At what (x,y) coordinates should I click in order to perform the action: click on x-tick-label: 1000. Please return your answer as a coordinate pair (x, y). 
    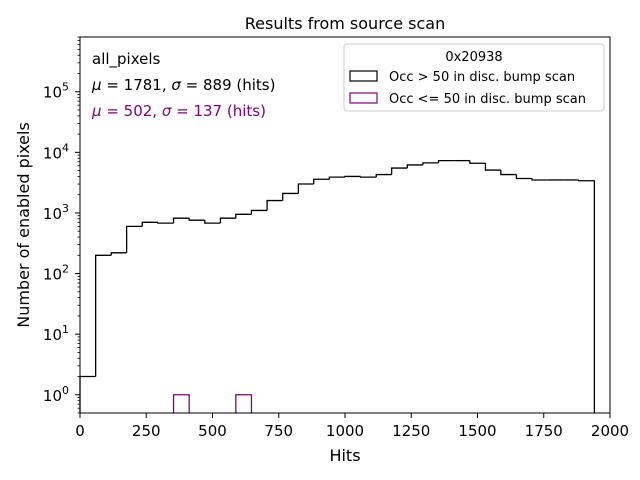
    Looking at the image, I should click on (345, 431).